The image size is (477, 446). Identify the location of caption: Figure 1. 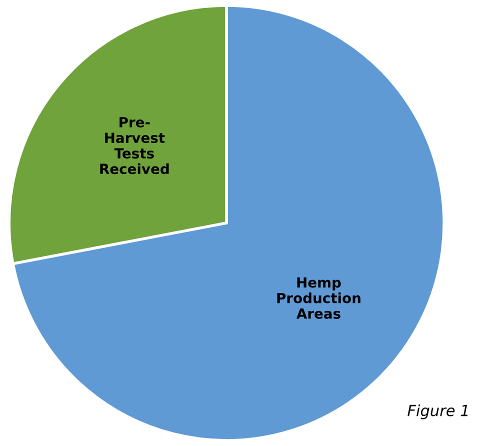
(438, 412).